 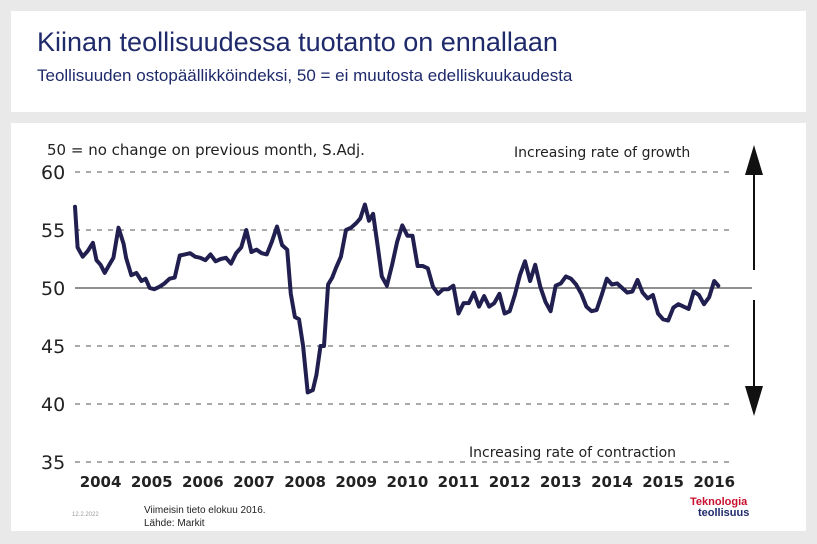 What do you see at coordinates (356, 482) in the screenshot?
I see `x-tick-label: 2009` at bounding box center [356, 482].